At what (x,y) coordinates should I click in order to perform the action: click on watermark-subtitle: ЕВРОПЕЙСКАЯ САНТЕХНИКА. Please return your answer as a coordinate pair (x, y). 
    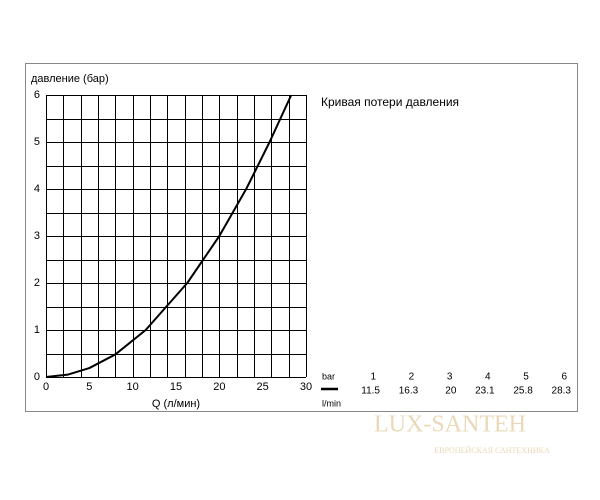
    Looking at the image, I should click on (492, 450).